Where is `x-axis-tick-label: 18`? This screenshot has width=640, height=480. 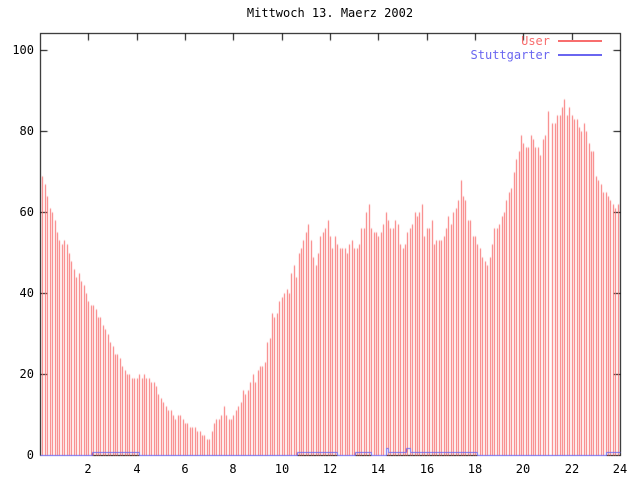 x-axis-tick-label: 18 is located at coordinates (475, 469).